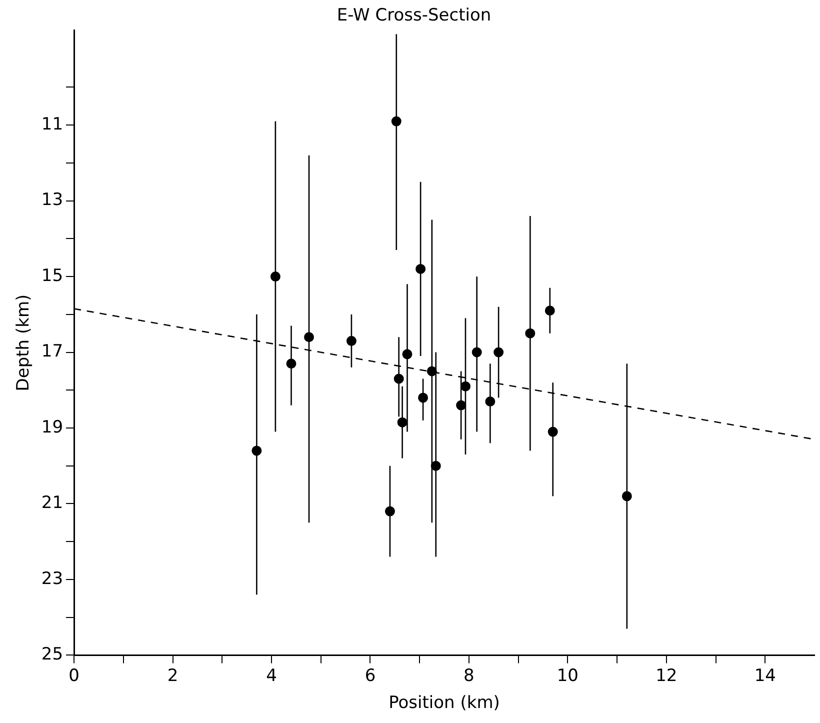  What do you see at coordinates (24, 343) in the screenshot?
I see `y-axis-title: Depth (km)` at bounding box center [24, 343].